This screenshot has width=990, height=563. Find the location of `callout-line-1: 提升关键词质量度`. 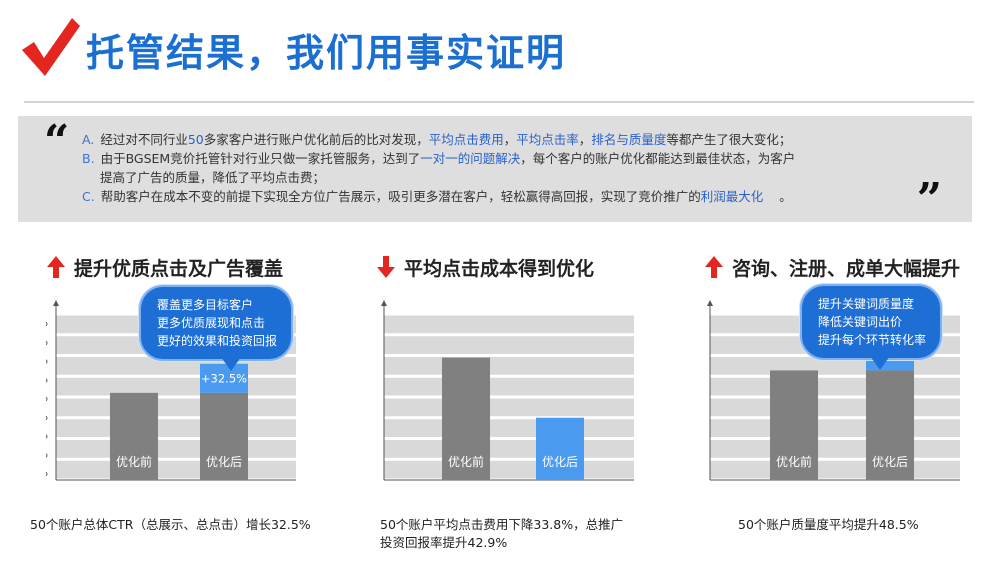

callout-line-1: 提升关键词质量度 is located at coordinates (866, 304).